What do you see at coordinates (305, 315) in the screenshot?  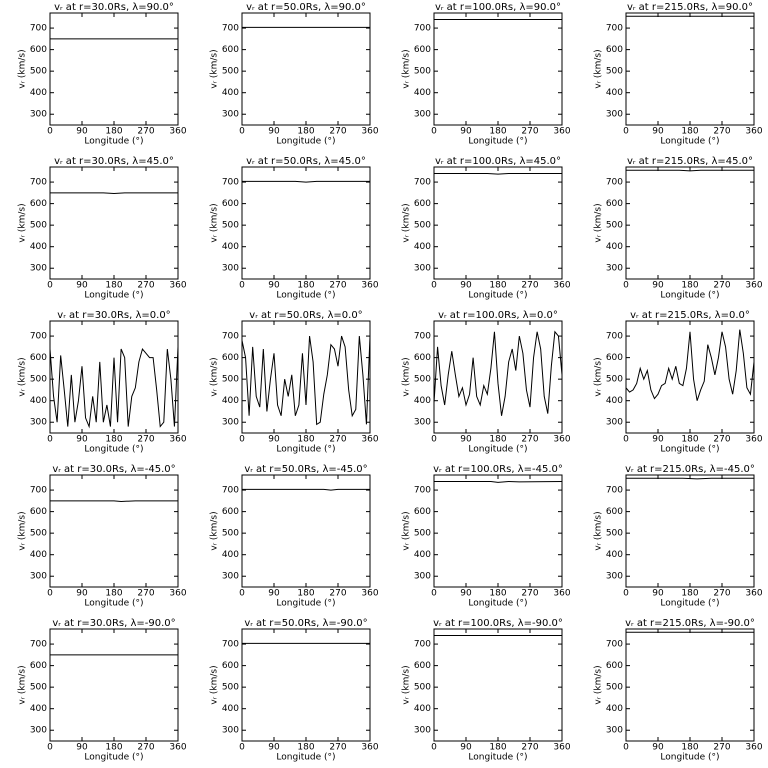 I see `chart-title: vᵣ at r=50.0Rs, λ=0.0°` at bounding box center [305, 315].